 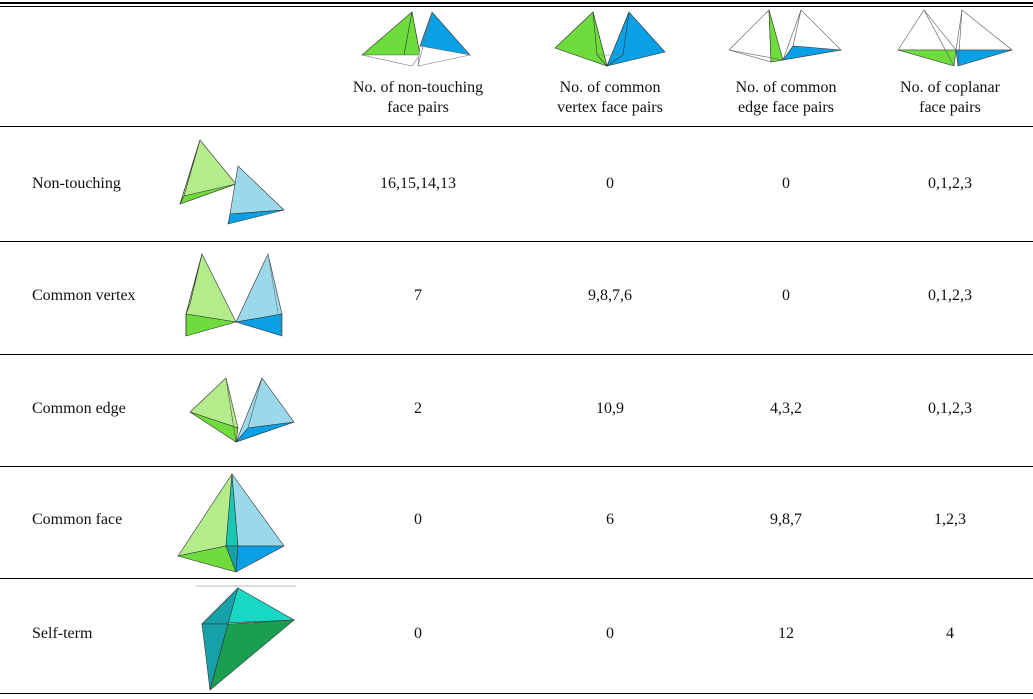 What do you see at coordinates (231, 522) in the screenshot?
I see `common-face-tetrahedra-icon` at bounding box center [231, 522].